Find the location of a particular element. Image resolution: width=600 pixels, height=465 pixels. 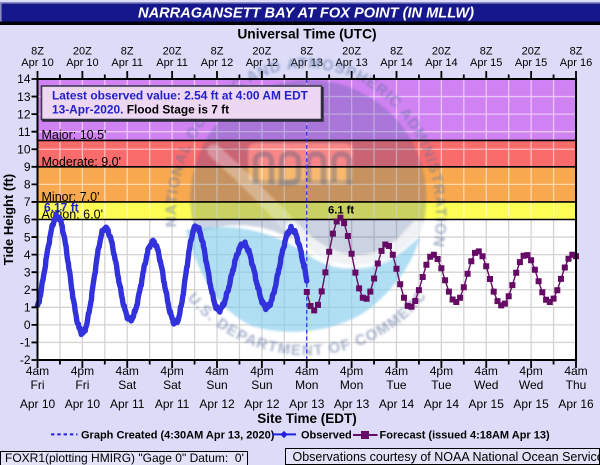

svg-text: 4 is located at coordinates (27, 255).